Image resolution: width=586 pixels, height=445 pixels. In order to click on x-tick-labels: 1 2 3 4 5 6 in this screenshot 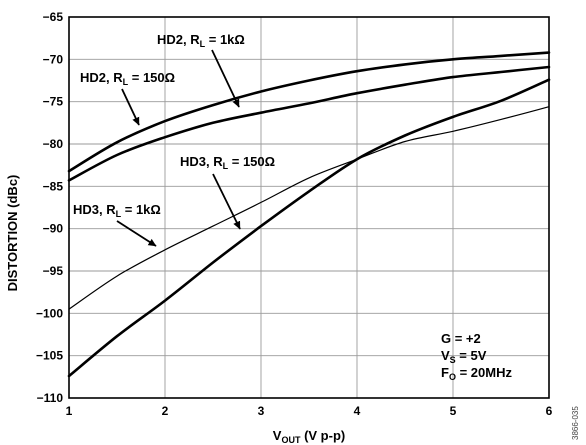, I will do `click(309, 411)`.